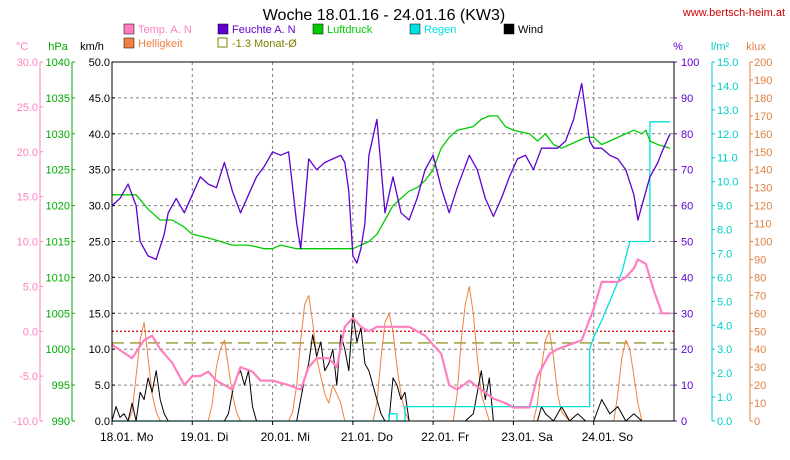 This screenshot has width=790, height=460. I want to click on rain-tick-label: 3.0, so click(724, 350).